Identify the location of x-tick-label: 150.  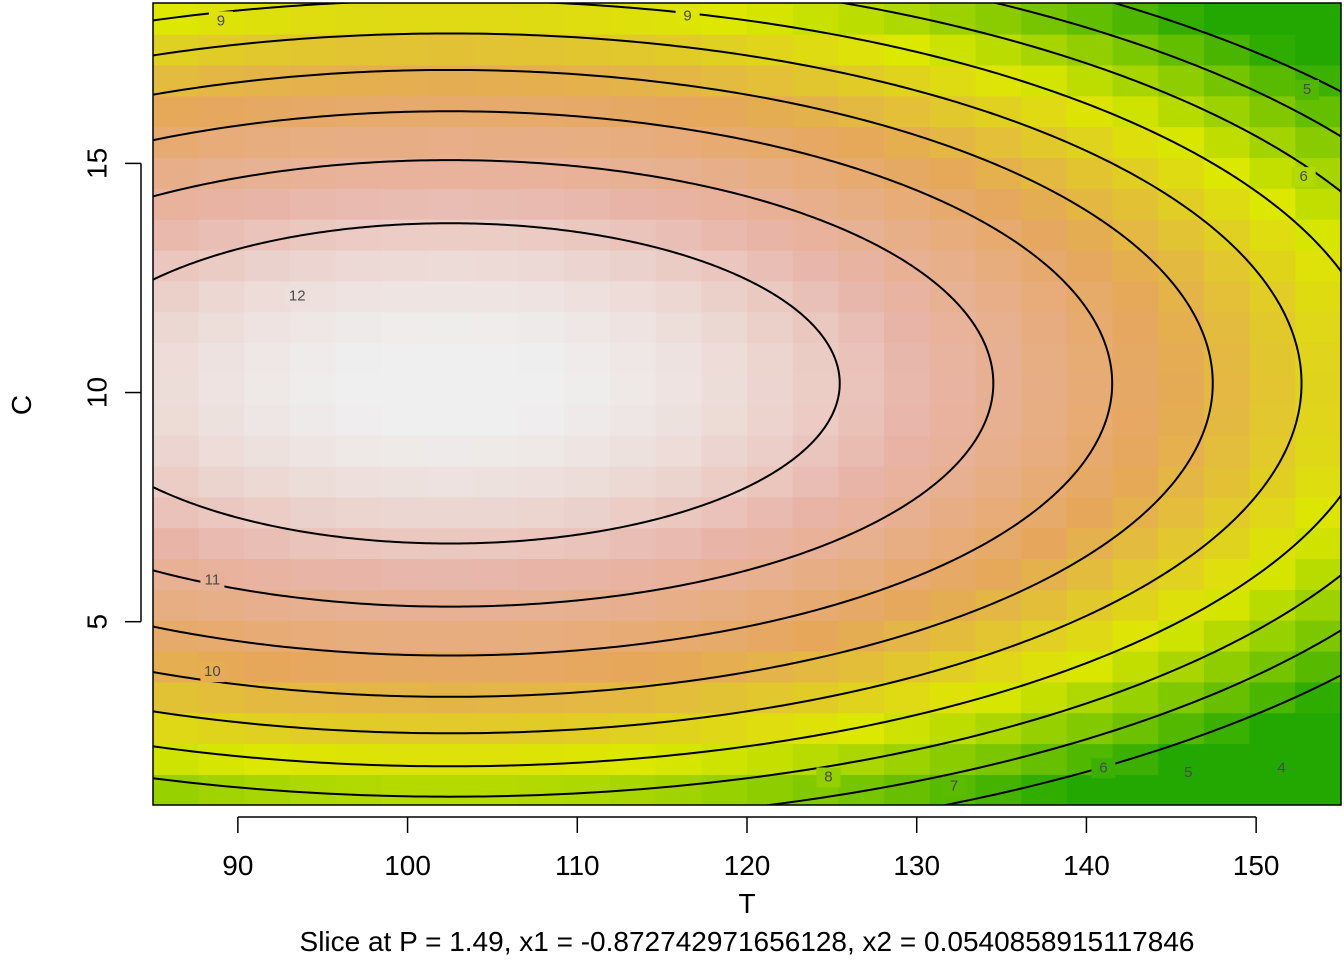
(1256, 865).